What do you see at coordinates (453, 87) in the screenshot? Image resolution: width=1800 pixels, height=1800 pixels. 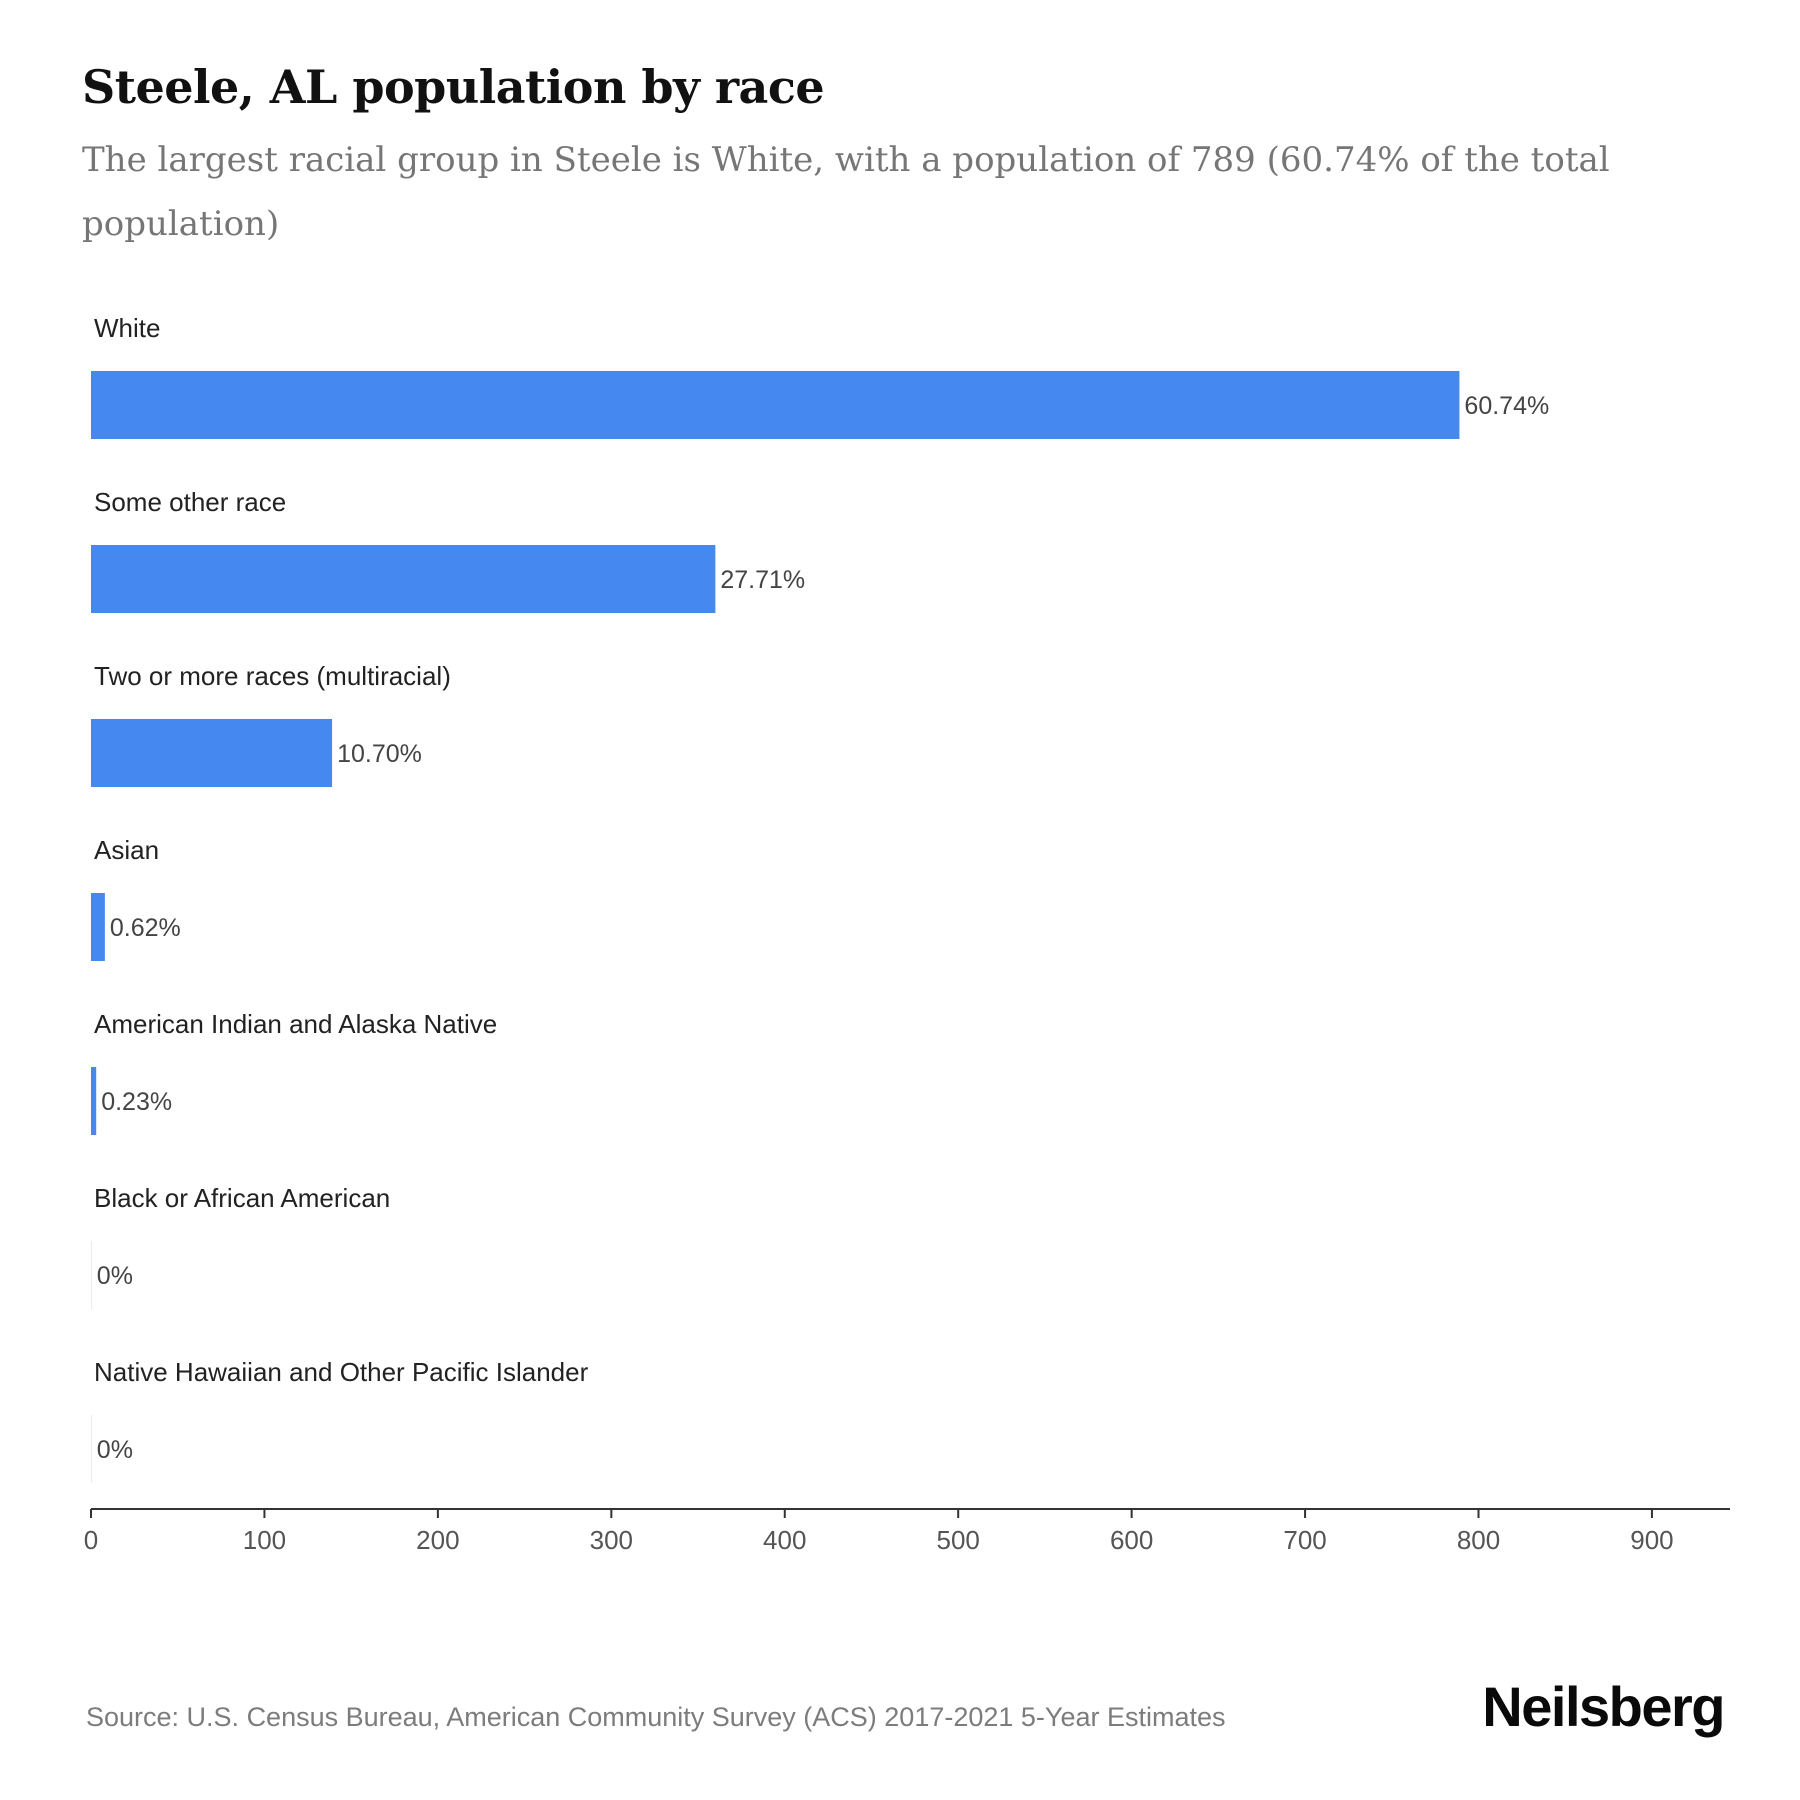 I see `chart-title: Steele, AL population by race` at bounding box center [453, 87].